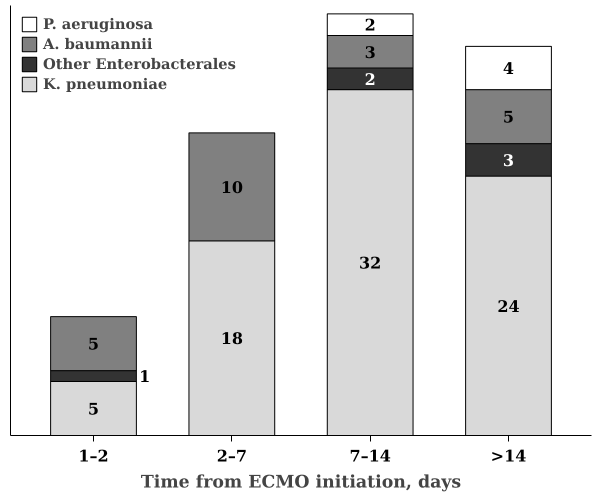 The height and width of the screenshot is (495, 603). I want to click on data-label: 10, so click(231, 187).